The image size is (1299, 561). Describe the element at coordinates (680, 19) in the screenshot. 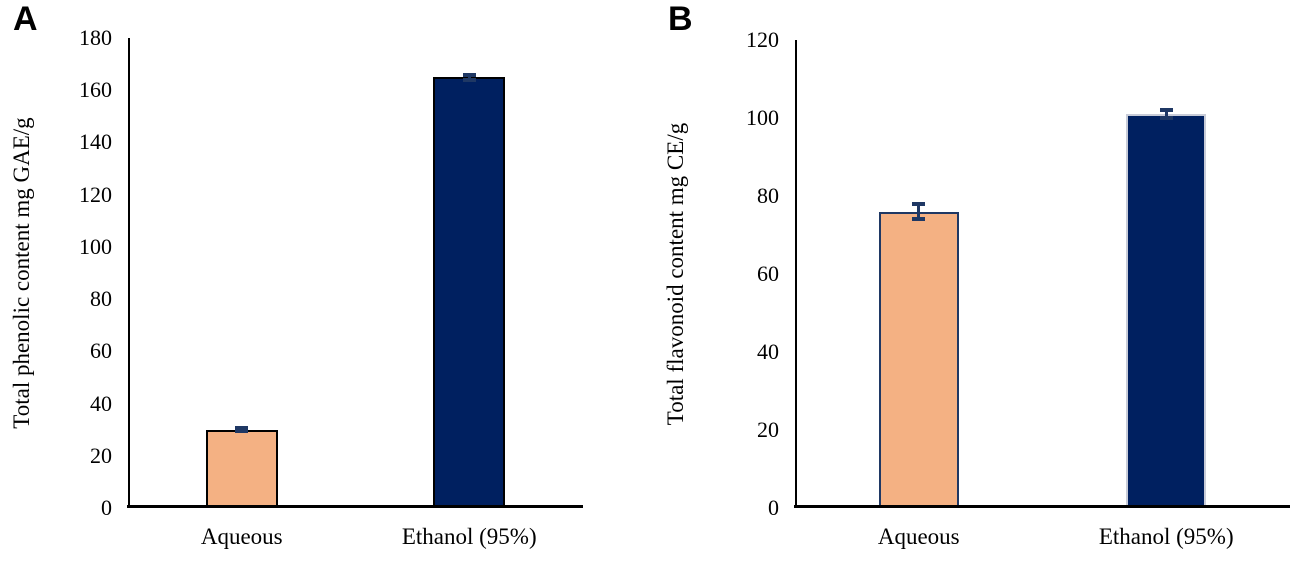

I see `panel-label-b: B` at that location.